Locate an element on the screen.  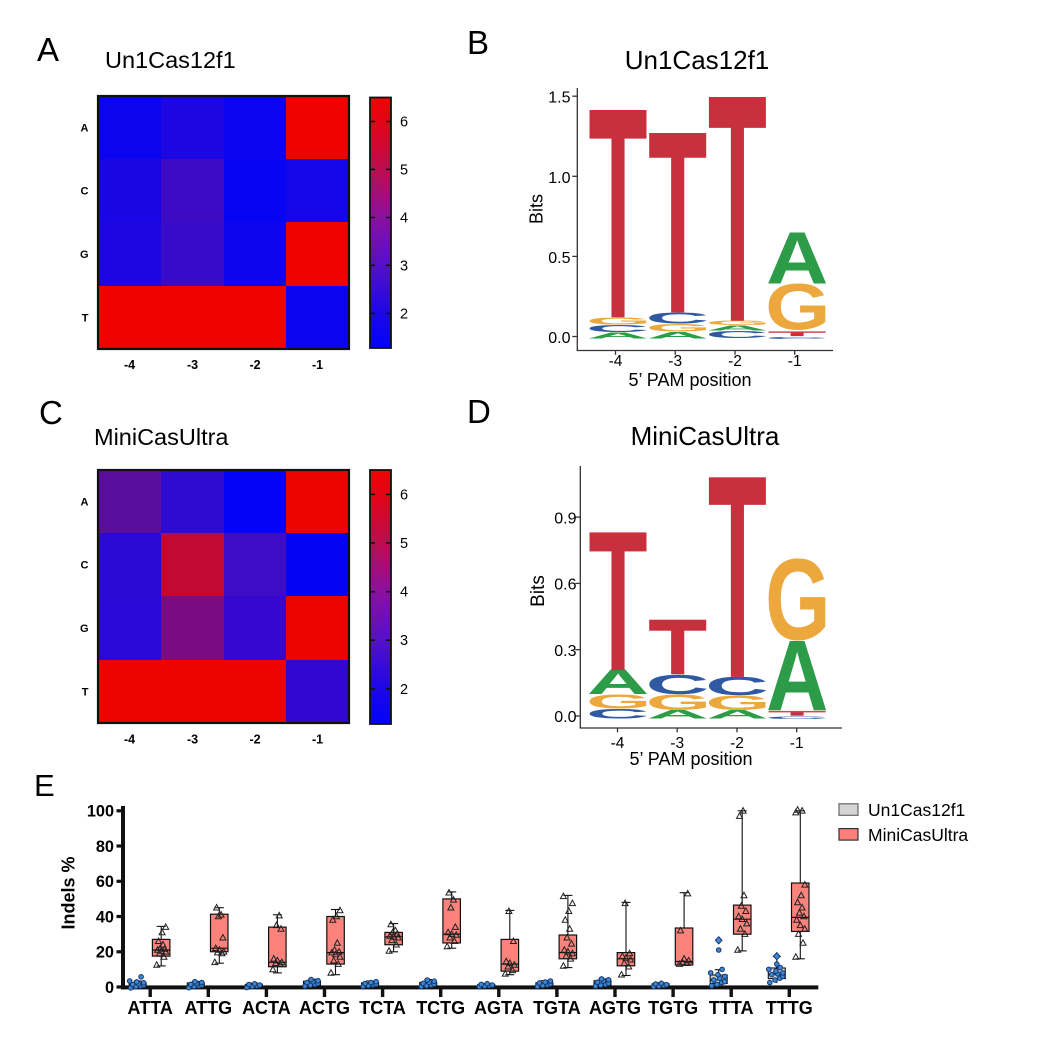
svg-text: TCTG is located at coordinates (440, 1008).